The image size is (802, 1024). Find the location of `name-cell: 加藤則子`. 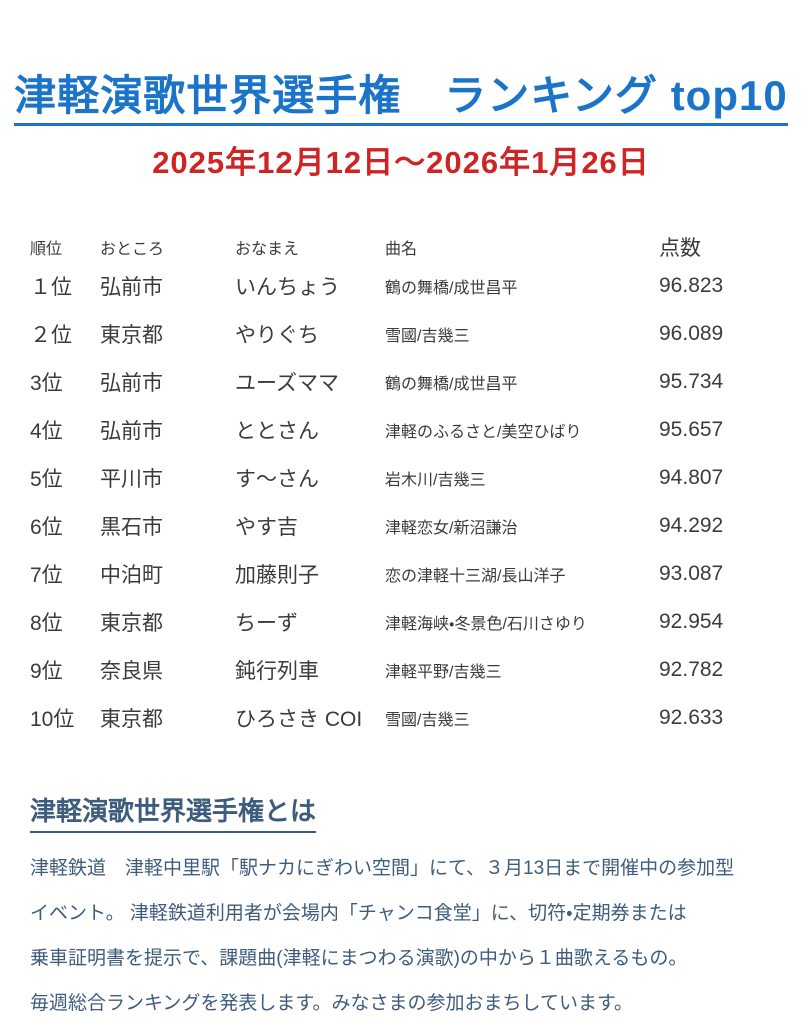

name-cell: 加藤則子 is located at coordinates (277, 576).